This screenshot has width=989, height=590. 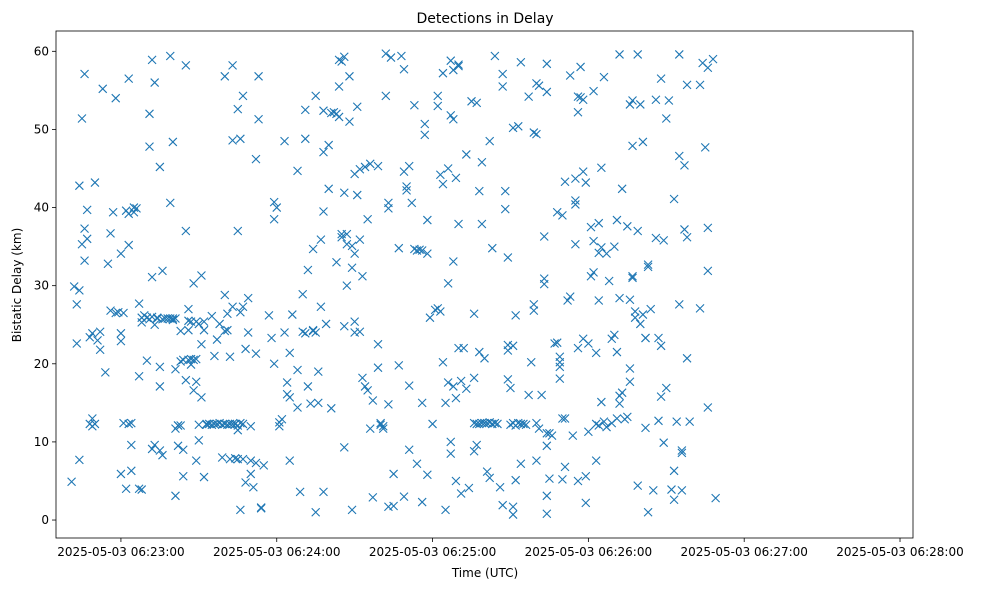 I want to click on y-tick-label: 40, so click(x=41, y=208).